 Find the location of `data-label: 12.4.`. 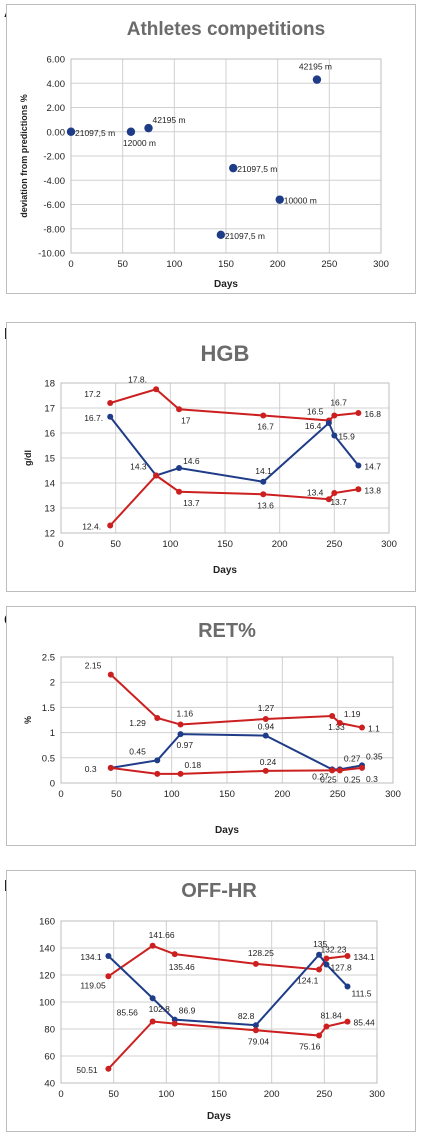

data-label: 12.4. is located at coordinates (91, 527).